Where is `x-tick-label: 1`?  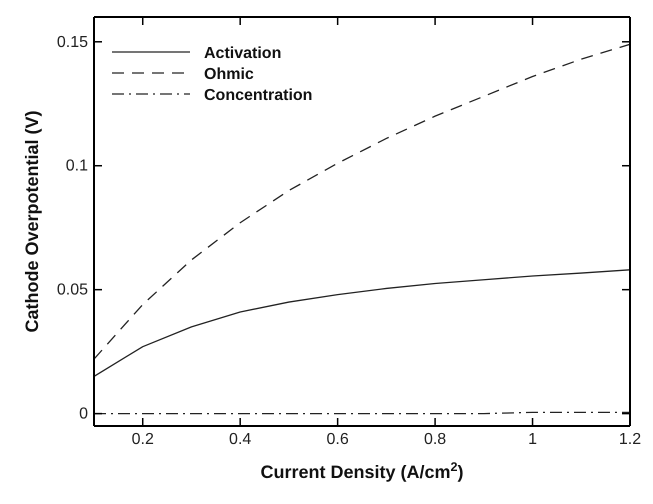 x-tick-label: 1 is located at coordinates (533, 439).